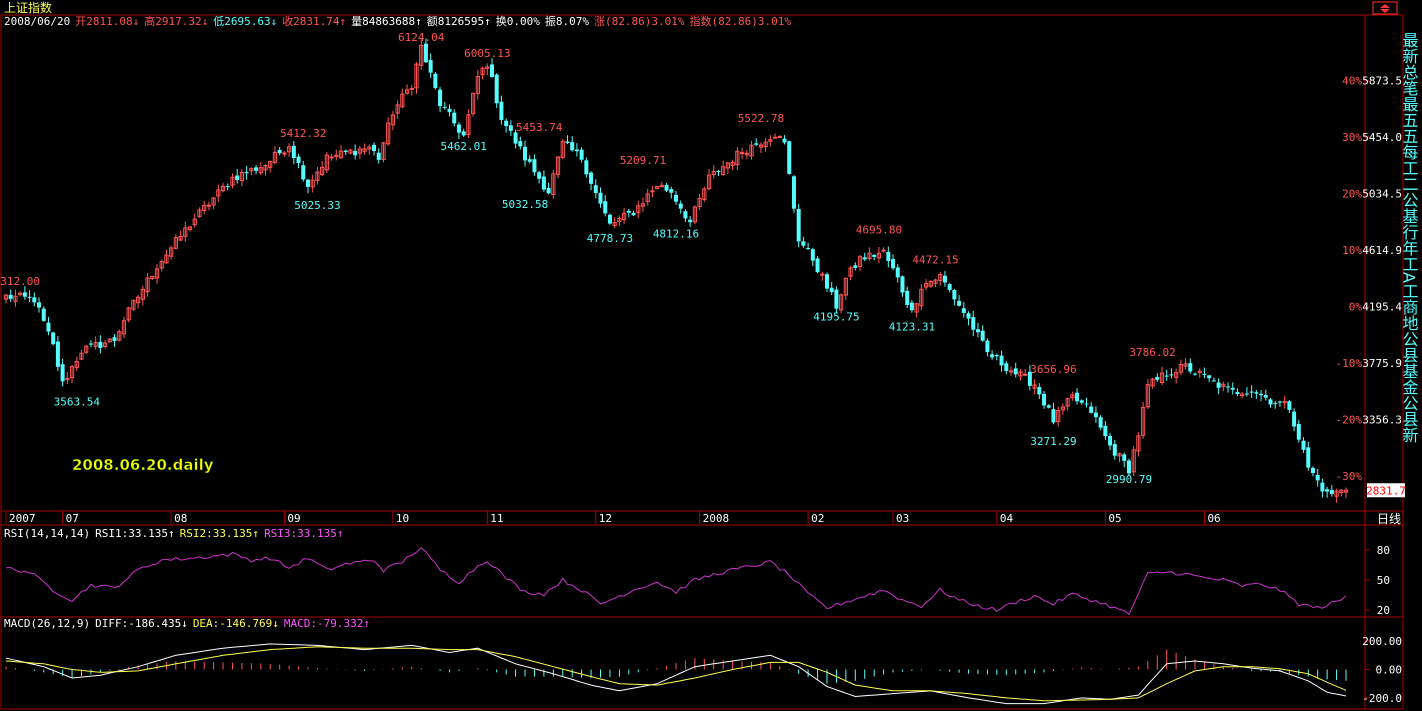 The height and width of the screenshot is (711, 1422). I want to click on price-tick-label: 3775.9, so click(1382, 363).